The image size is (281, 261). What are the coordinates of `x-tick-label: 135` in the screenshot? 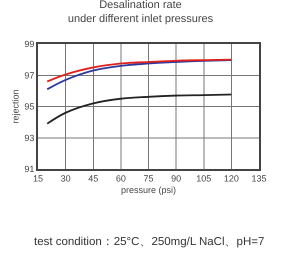 It's located at (259, 179).